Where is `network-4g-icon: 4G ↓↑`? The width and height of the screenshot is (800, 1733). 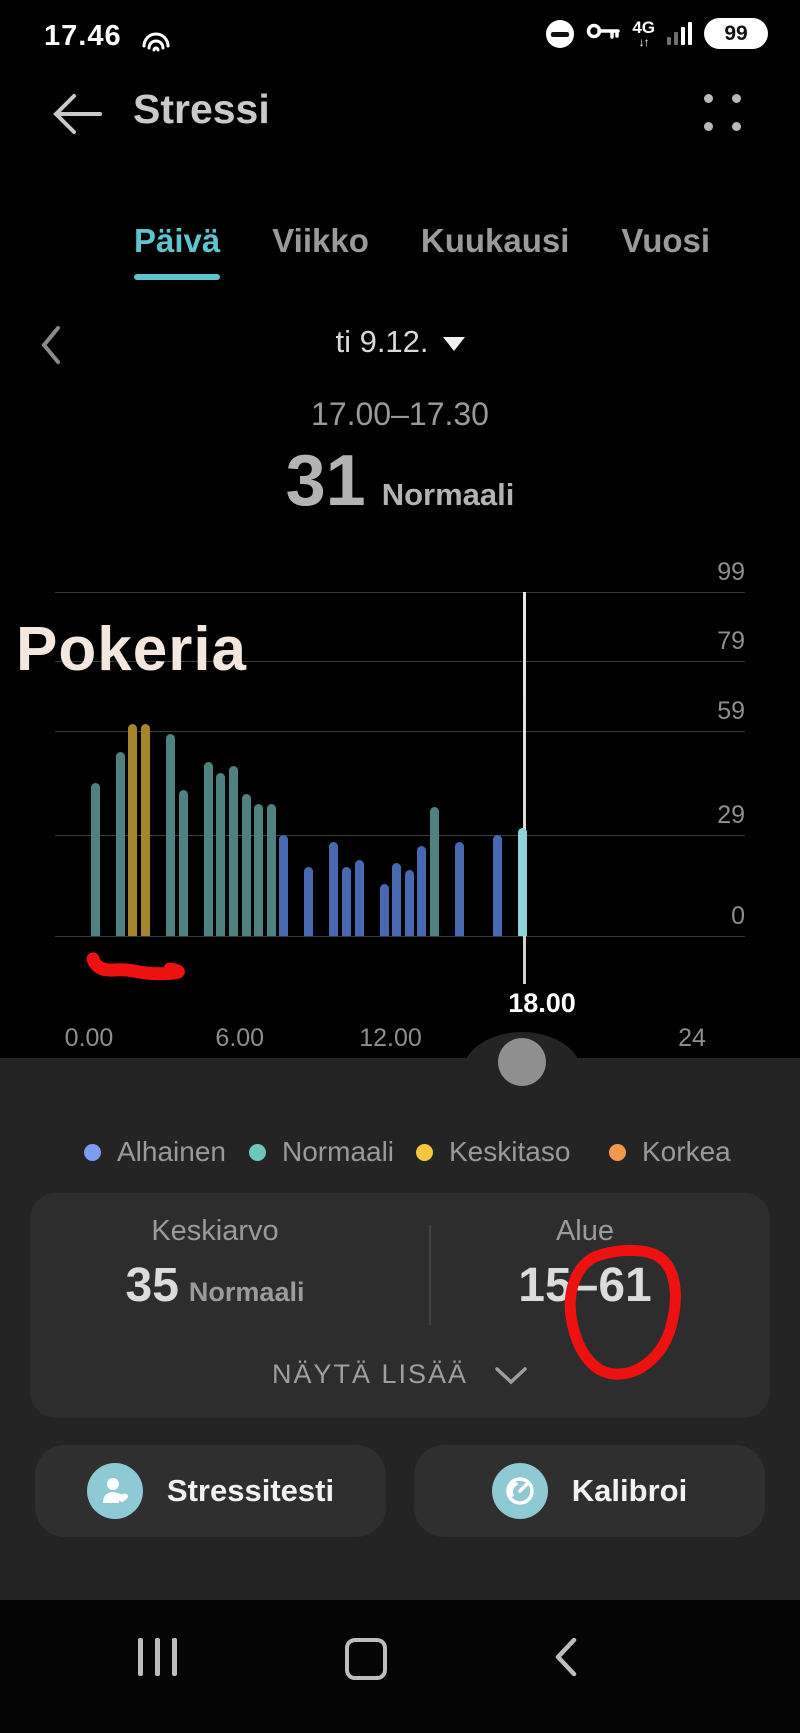
network-4g-icon: 4G ↓↑ is located at coordinates (643, 33).